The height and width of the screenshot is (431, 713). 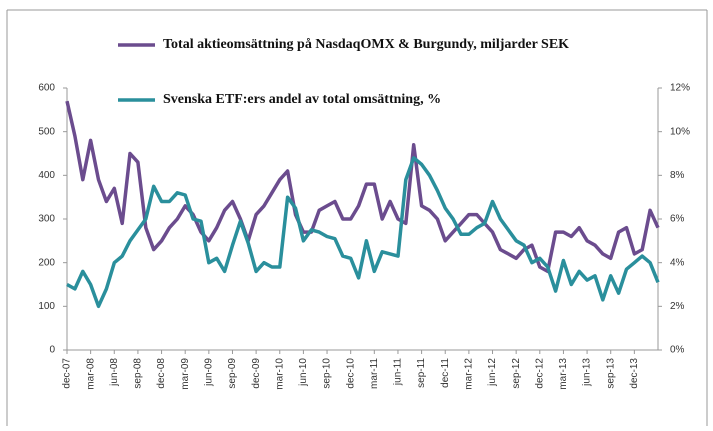 What do you see at coordinates (677, 175) in the screenshot?
I see `y2-tick-label: 8%` at bounding box center [677, 175].